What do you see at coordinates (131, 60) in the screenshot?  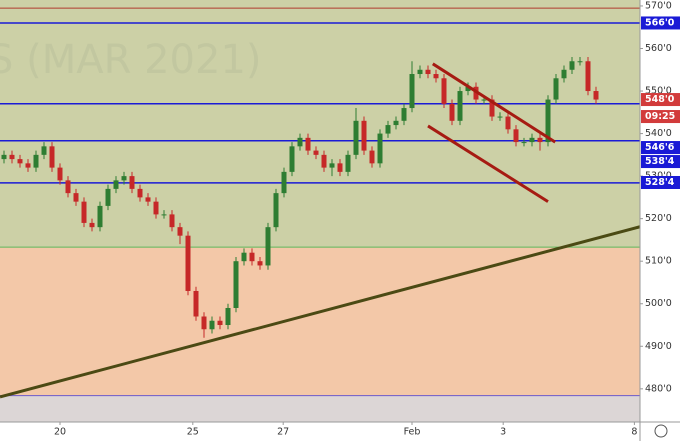 I see `watermark: S (MAR 2021)` at bounding box center [131, 60].